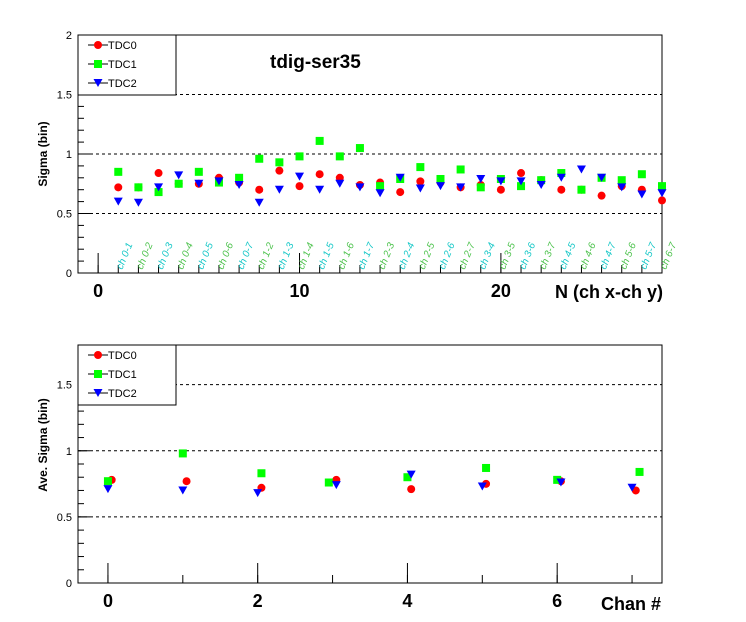  What do you see at coordinates (226, 256) in the screenshot?
I see `category-label: ch 0-6` at bounding box center [226, 256].